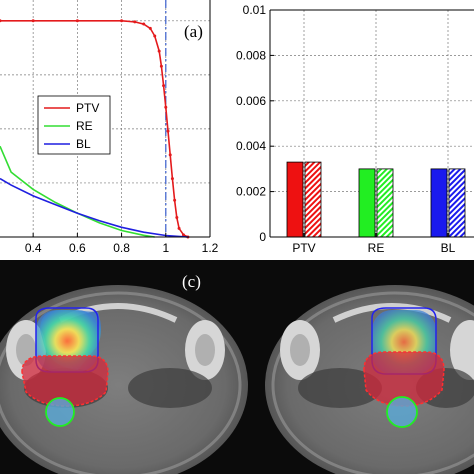 The width and height of the screenshot is (474, 474). What do you see at coordinates (367, 203) in the screenshot?
I see `bar-solid-re` at bounding box center [367, 203].